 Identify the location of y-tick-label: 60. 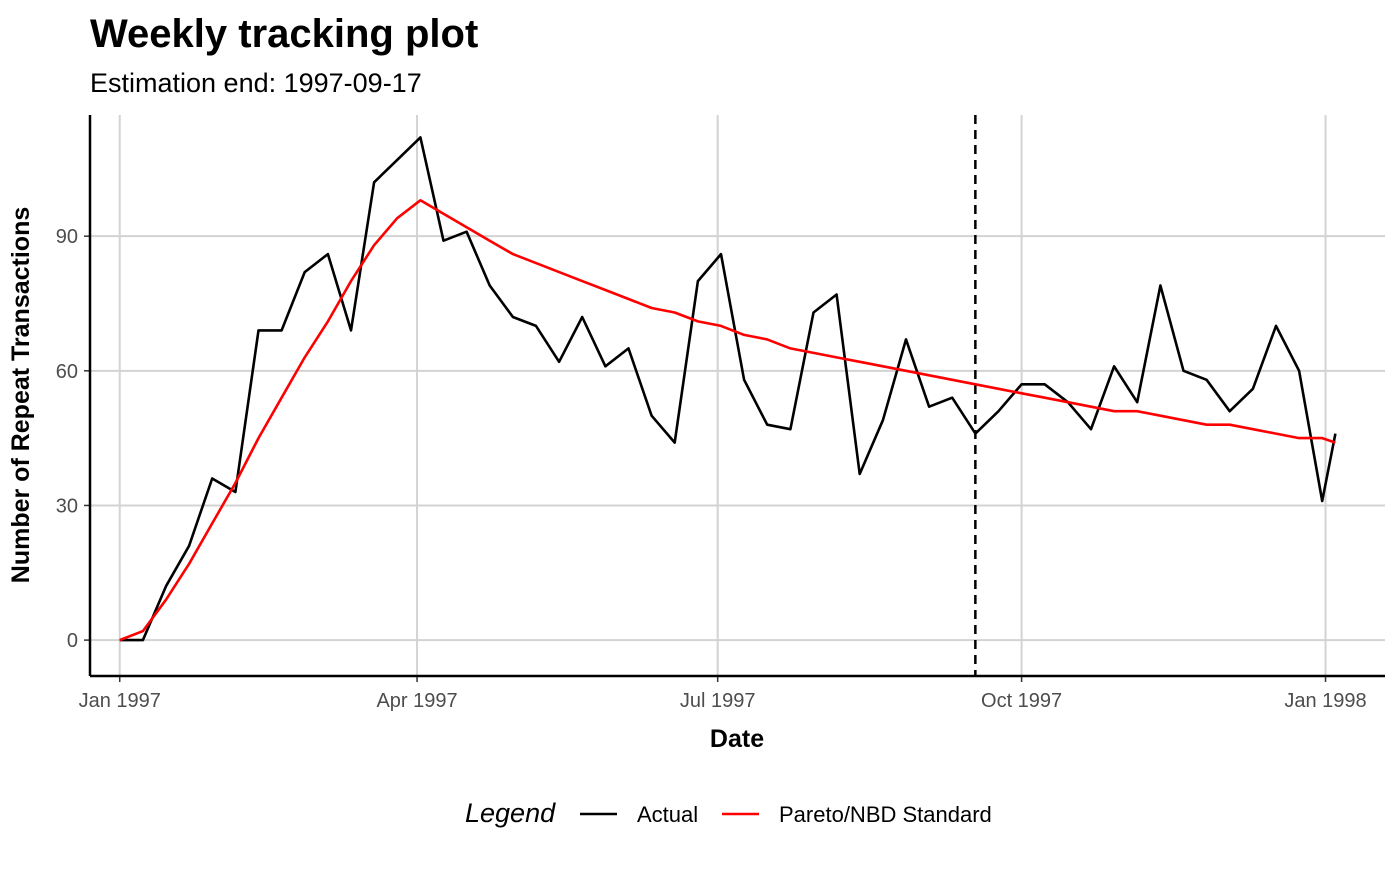
(67, 372).